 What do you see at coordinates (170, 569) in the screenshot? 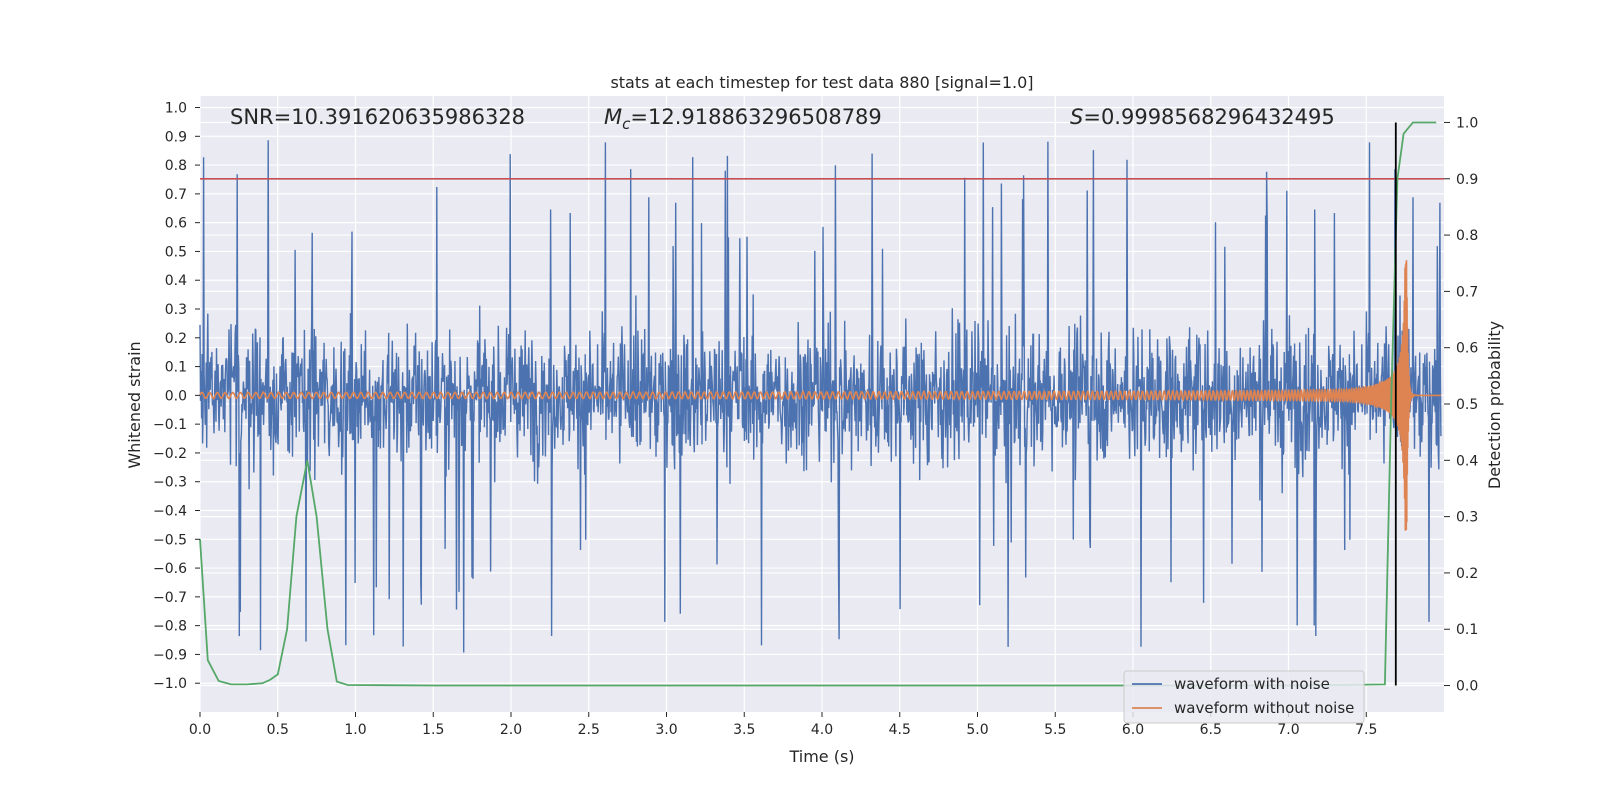
I see `y-tick-label: −0.6` at bounding box center [170, 569].